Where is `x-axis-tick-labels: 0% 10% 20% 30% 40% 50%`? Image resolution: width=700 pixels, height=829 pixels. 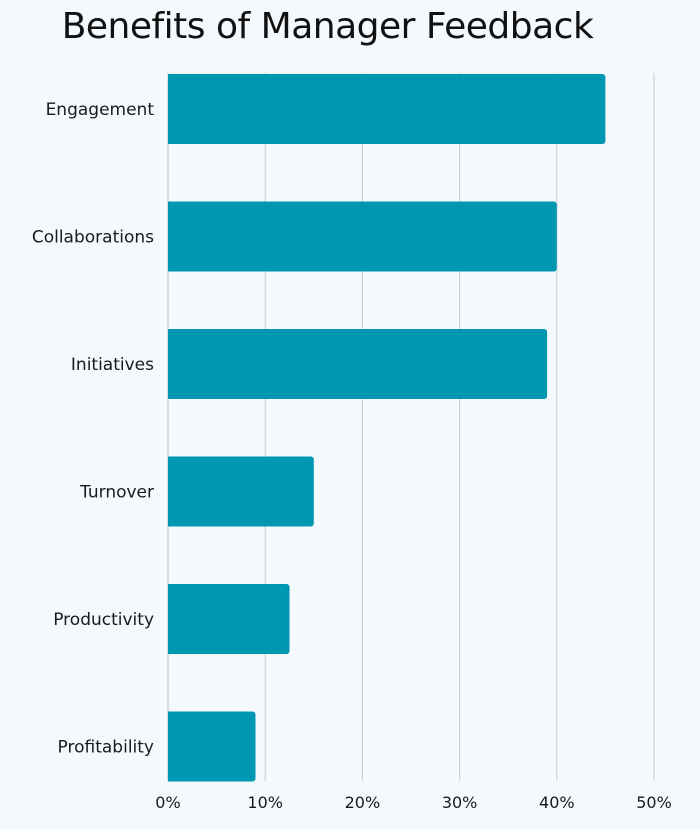 x-axis-tick-labels: 0% 10% 20% 30% 40% 50% is located at coordinates (413, 802).